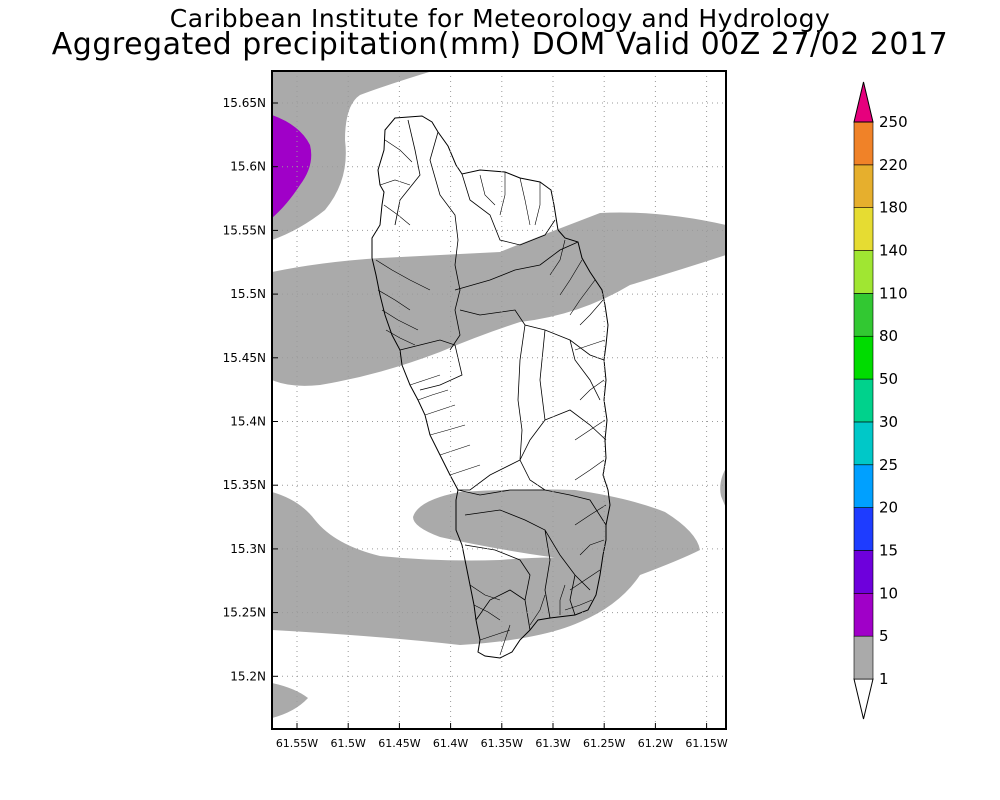  Describe the element at coordinates (888, 593) in the screenshot. I see `legend-label: 10` at that location.